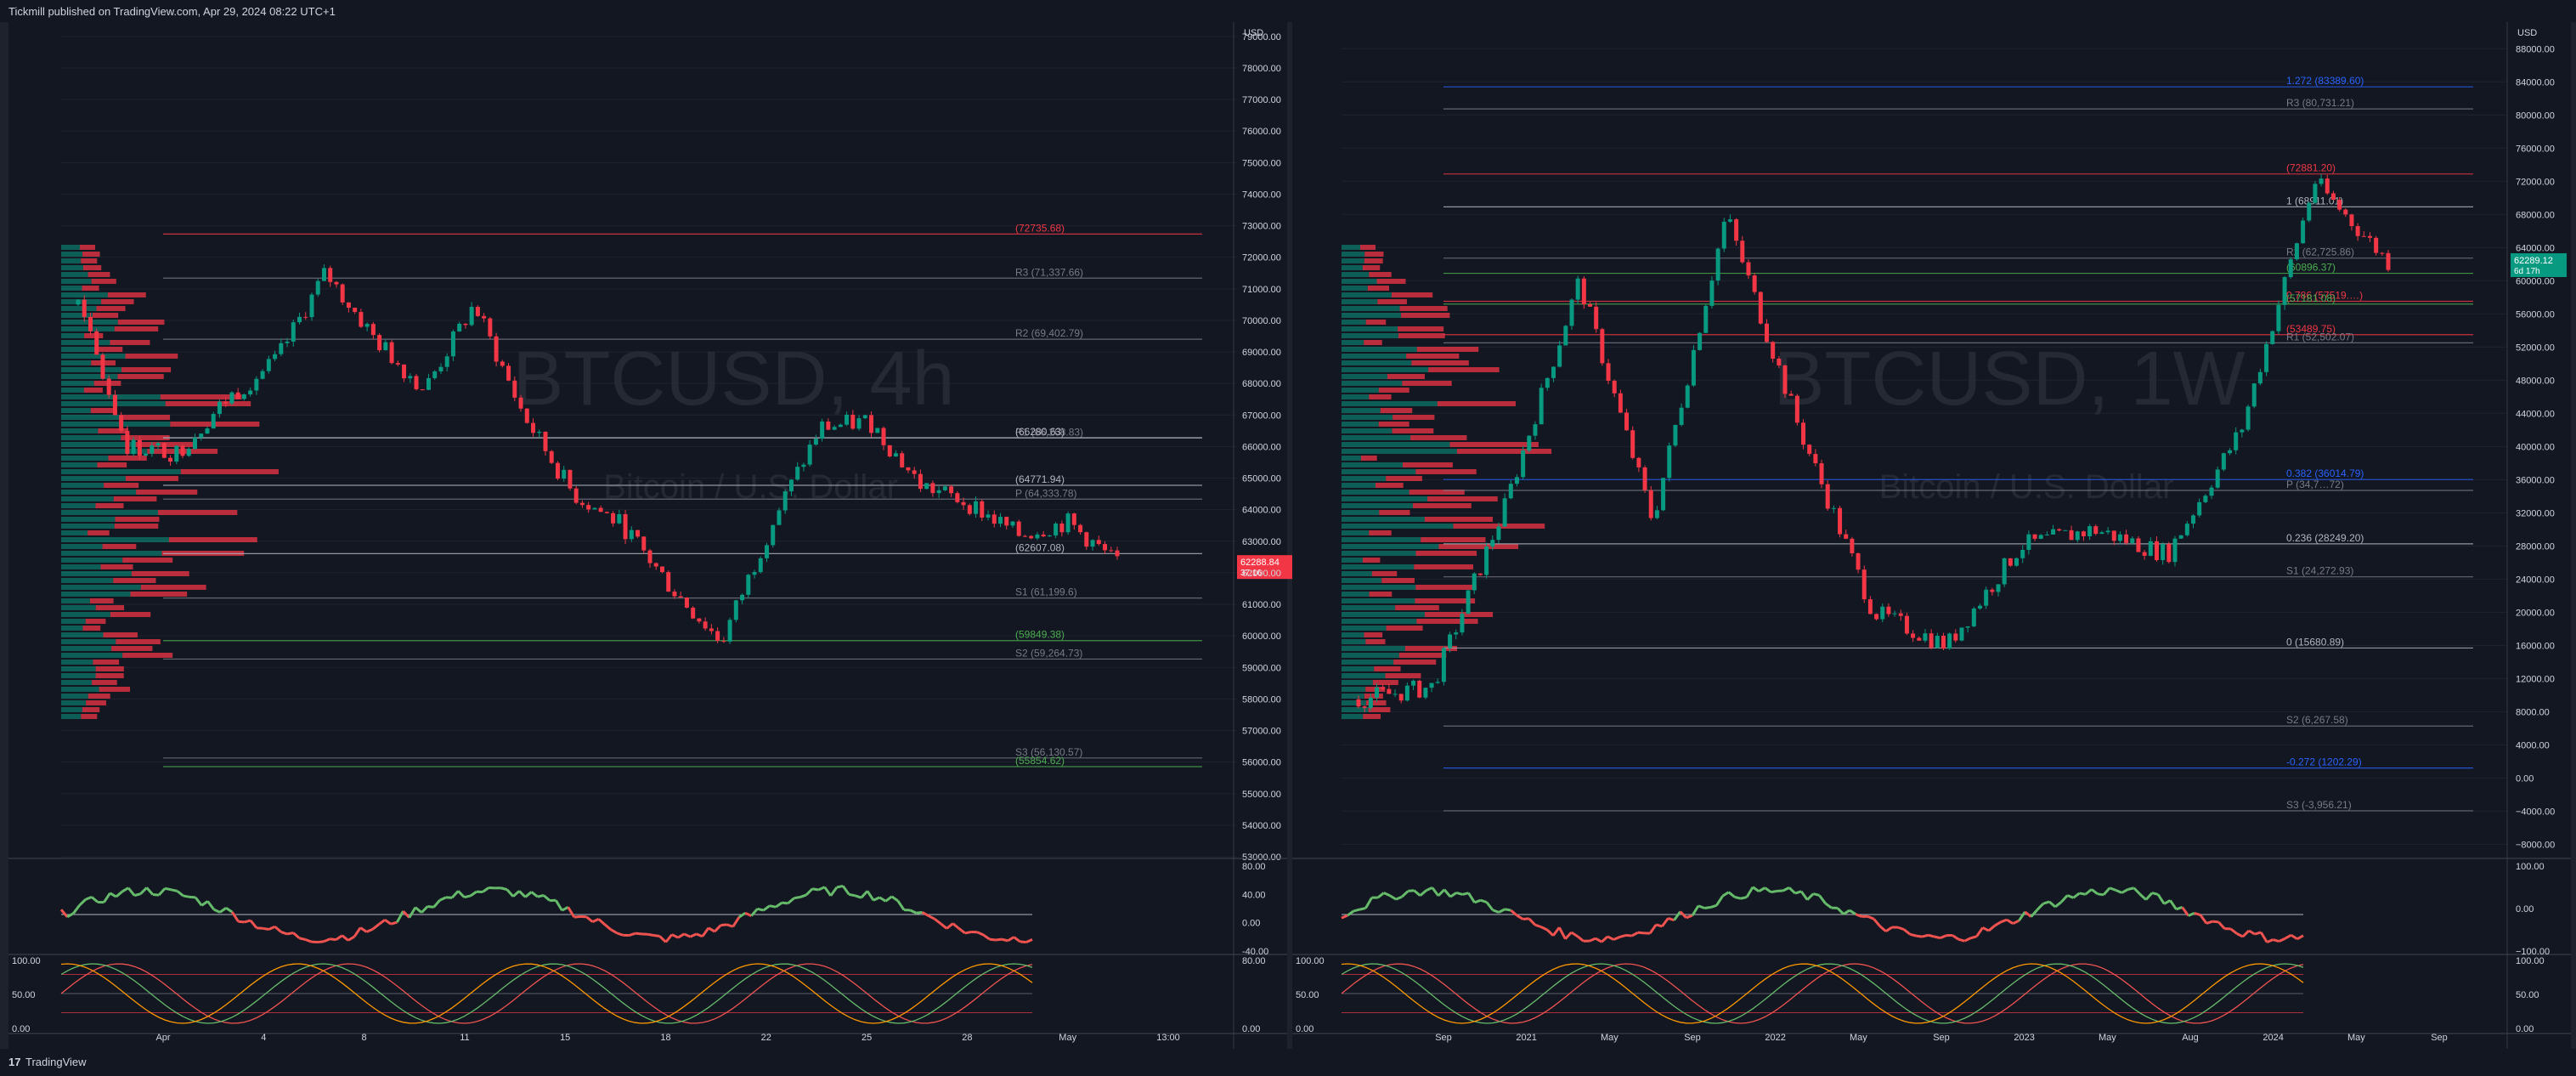 The height and width of the screenshot is (1076, 2576). I want to click on stoch-left-tick: 0.00, so click(21, 1029).